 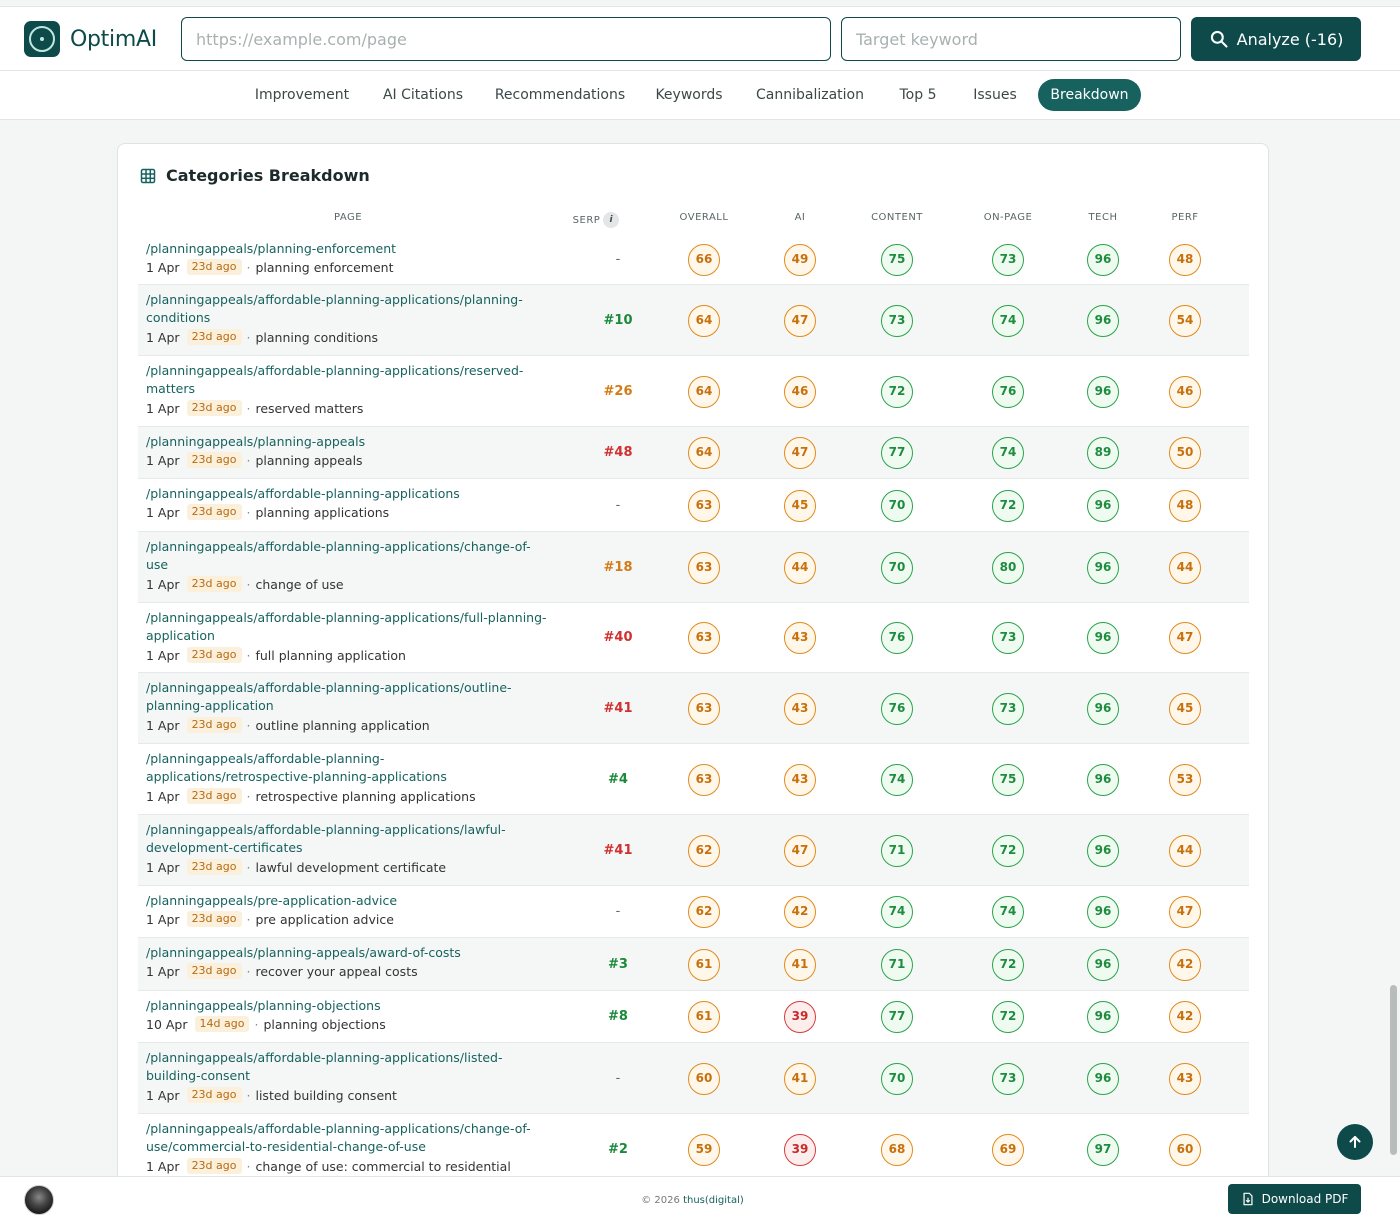 I want to click on tab-keywords: Keywords, so click(x=689, y=95).